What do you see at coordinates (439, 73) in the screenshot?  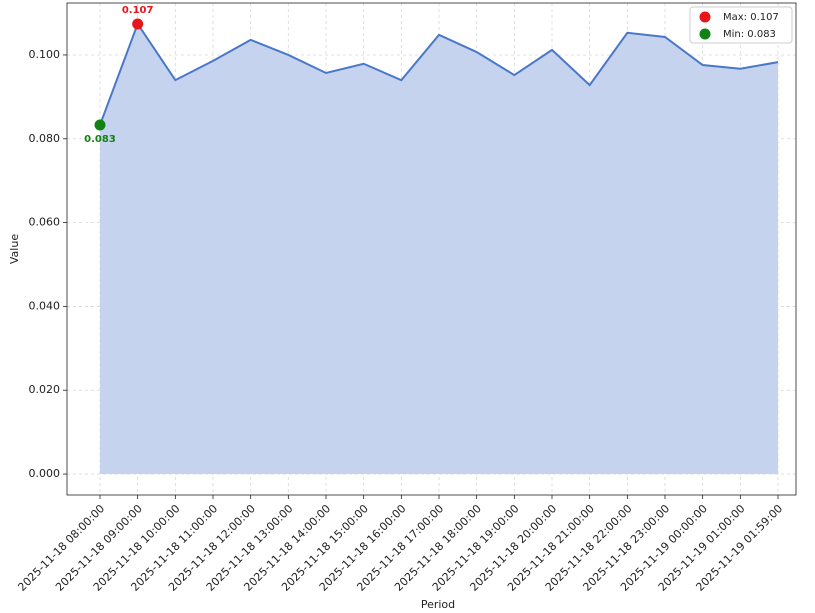 I see `line` at bounding box center [439, 73].